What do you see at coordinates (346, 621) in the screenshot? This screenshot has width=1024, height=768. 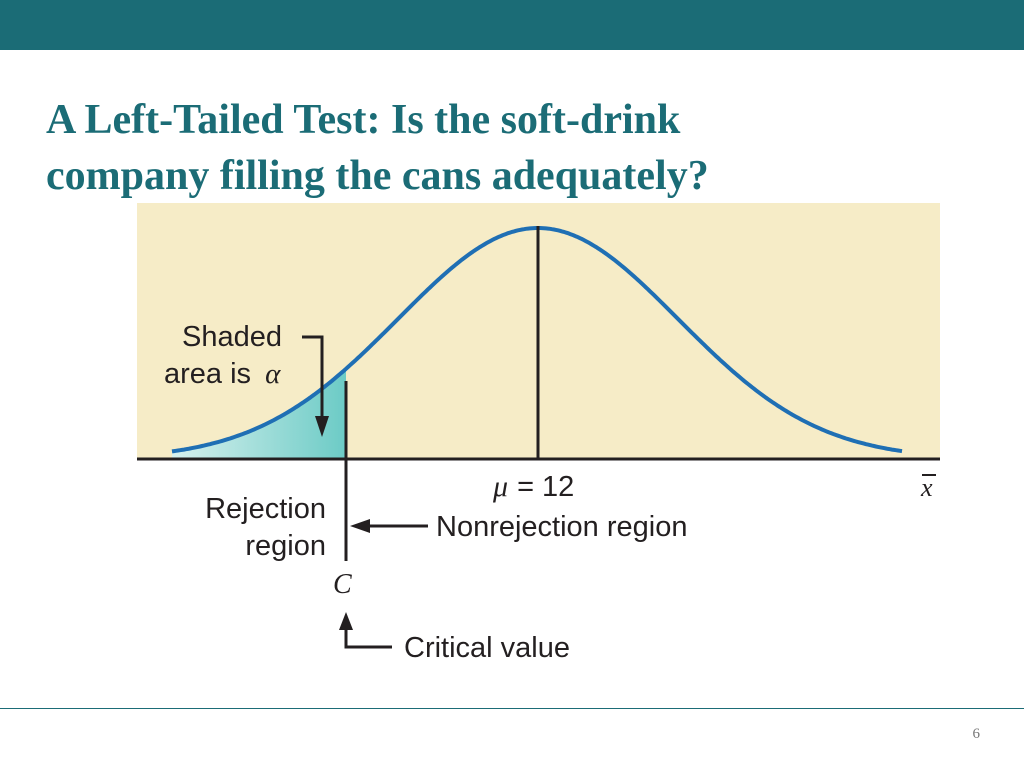 I see `critical-value-arrow-head` at bounding box center [346, 621].